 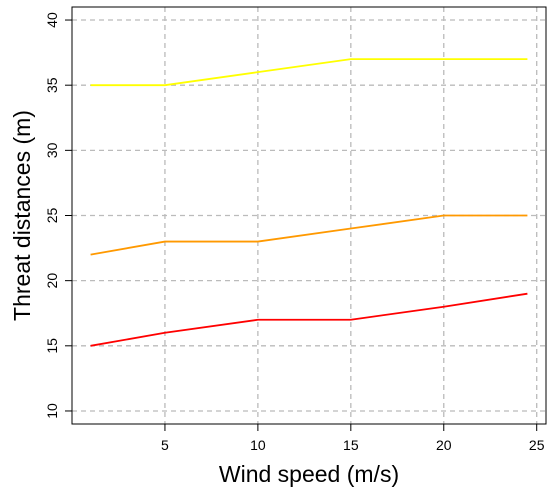 What do you see at coordinates (52, 411) in the screenshot?
I see `y-tick-label: 10` at bounding box center [52, 411].